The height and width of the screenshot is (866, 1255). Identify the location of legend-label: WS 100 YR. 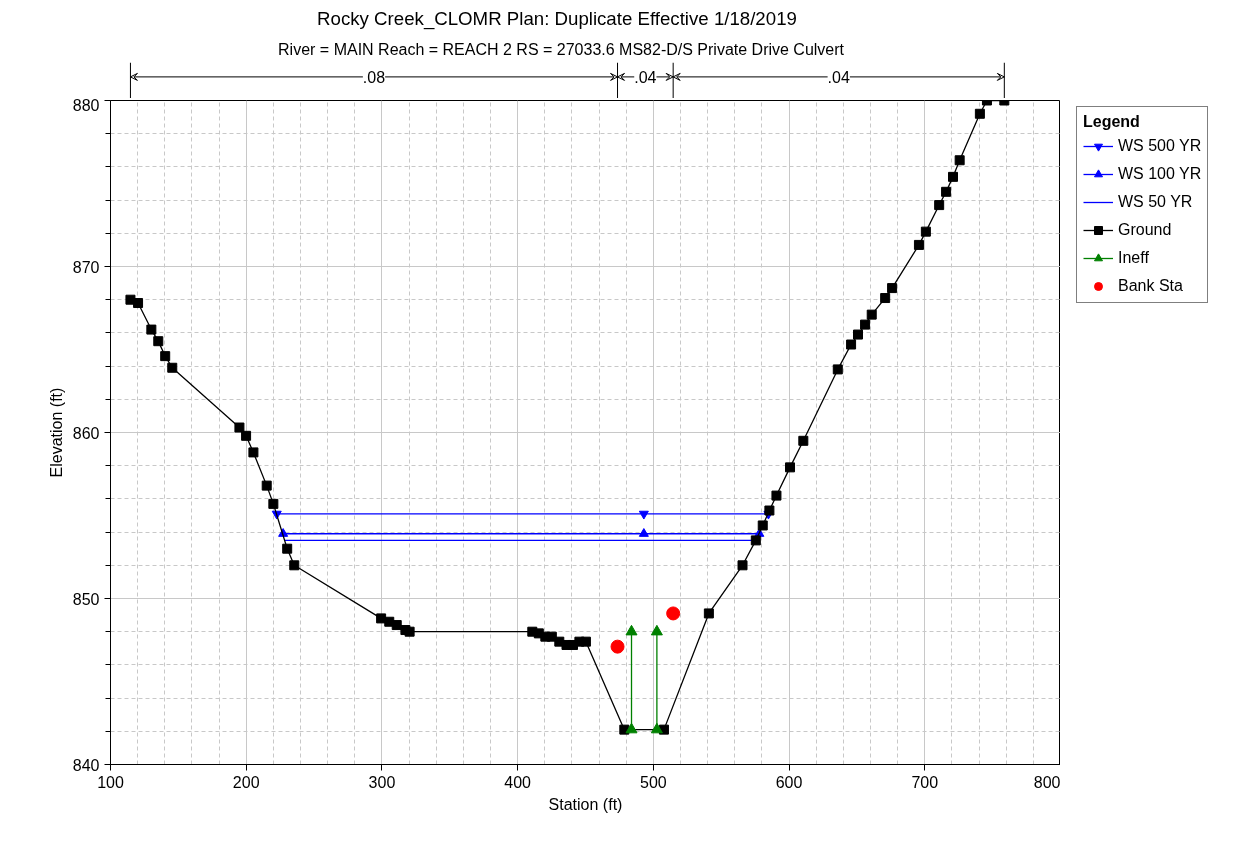
(1160, 174).